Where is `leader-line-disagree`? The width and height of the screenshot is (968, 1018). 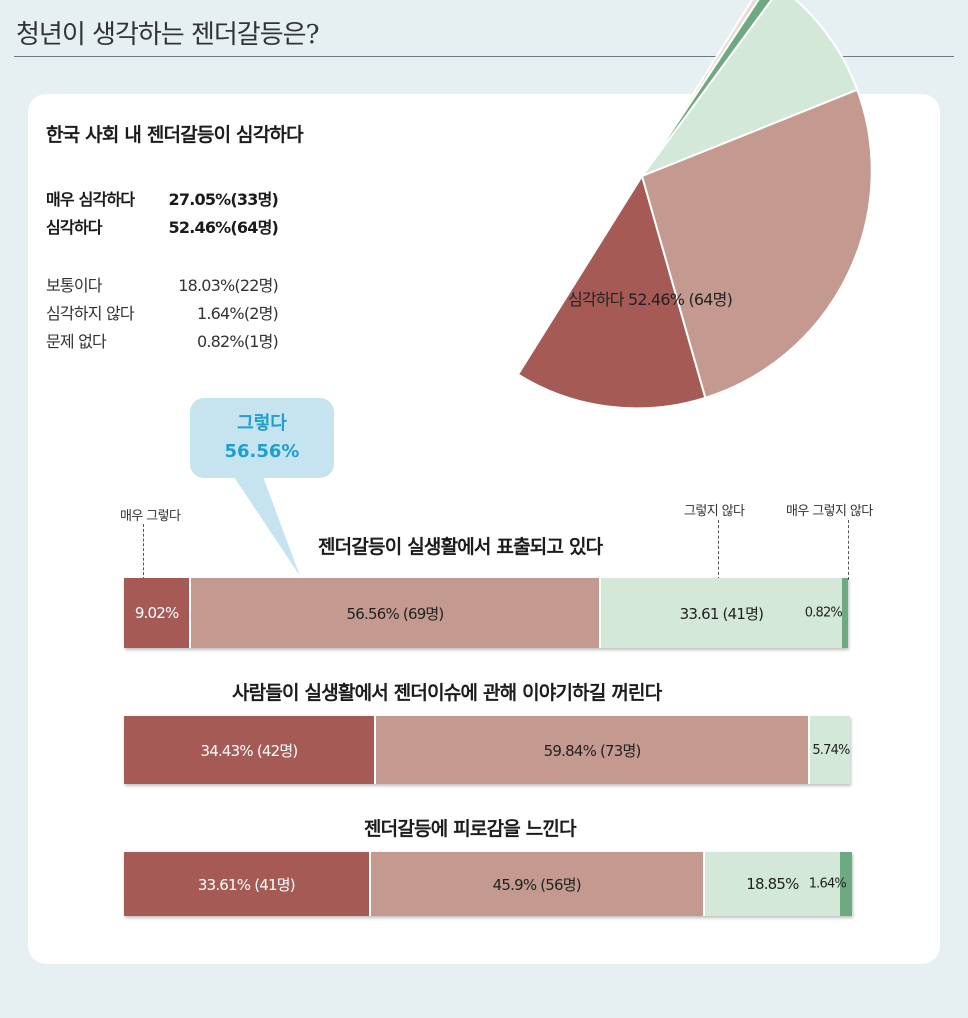 leader-line-disagree is located at coordinates (718, 550).